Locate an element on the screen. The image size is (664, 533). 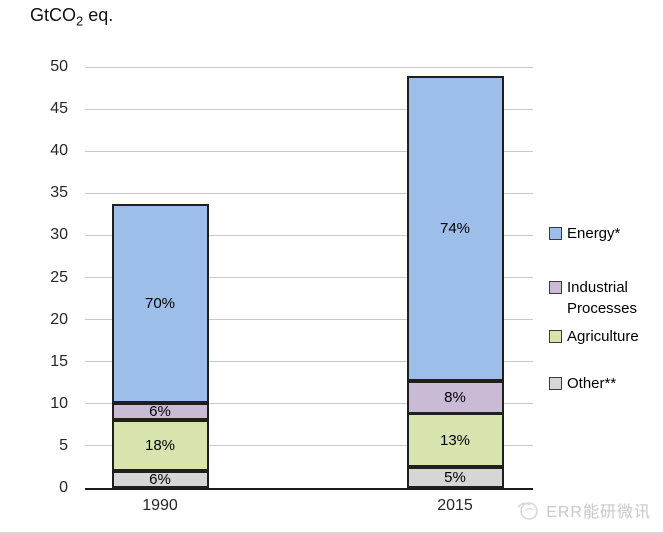
y-tick-label: 25 is located at coordinates (59, 277).